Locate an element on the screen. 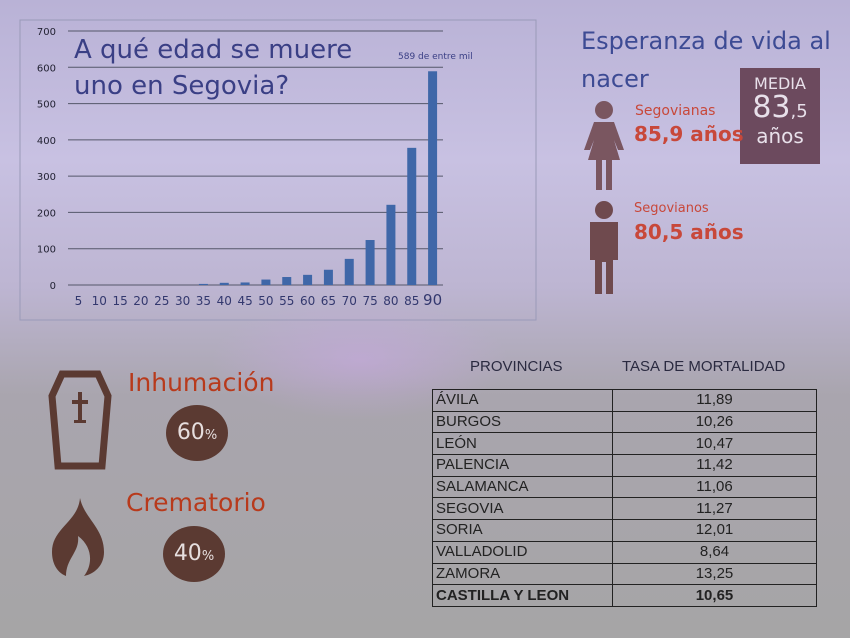 The image size is (850, 638). crematorio-label: Crematorio is located at coordinates (196, 502).